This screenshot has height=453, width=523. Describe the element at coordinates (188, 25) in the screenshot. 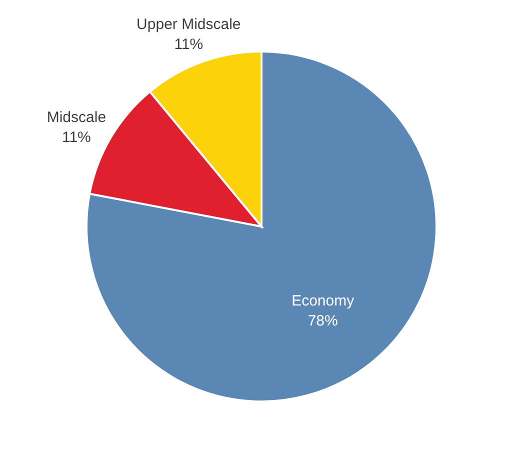

I see `slice-label: Upper Midscale` at that location.